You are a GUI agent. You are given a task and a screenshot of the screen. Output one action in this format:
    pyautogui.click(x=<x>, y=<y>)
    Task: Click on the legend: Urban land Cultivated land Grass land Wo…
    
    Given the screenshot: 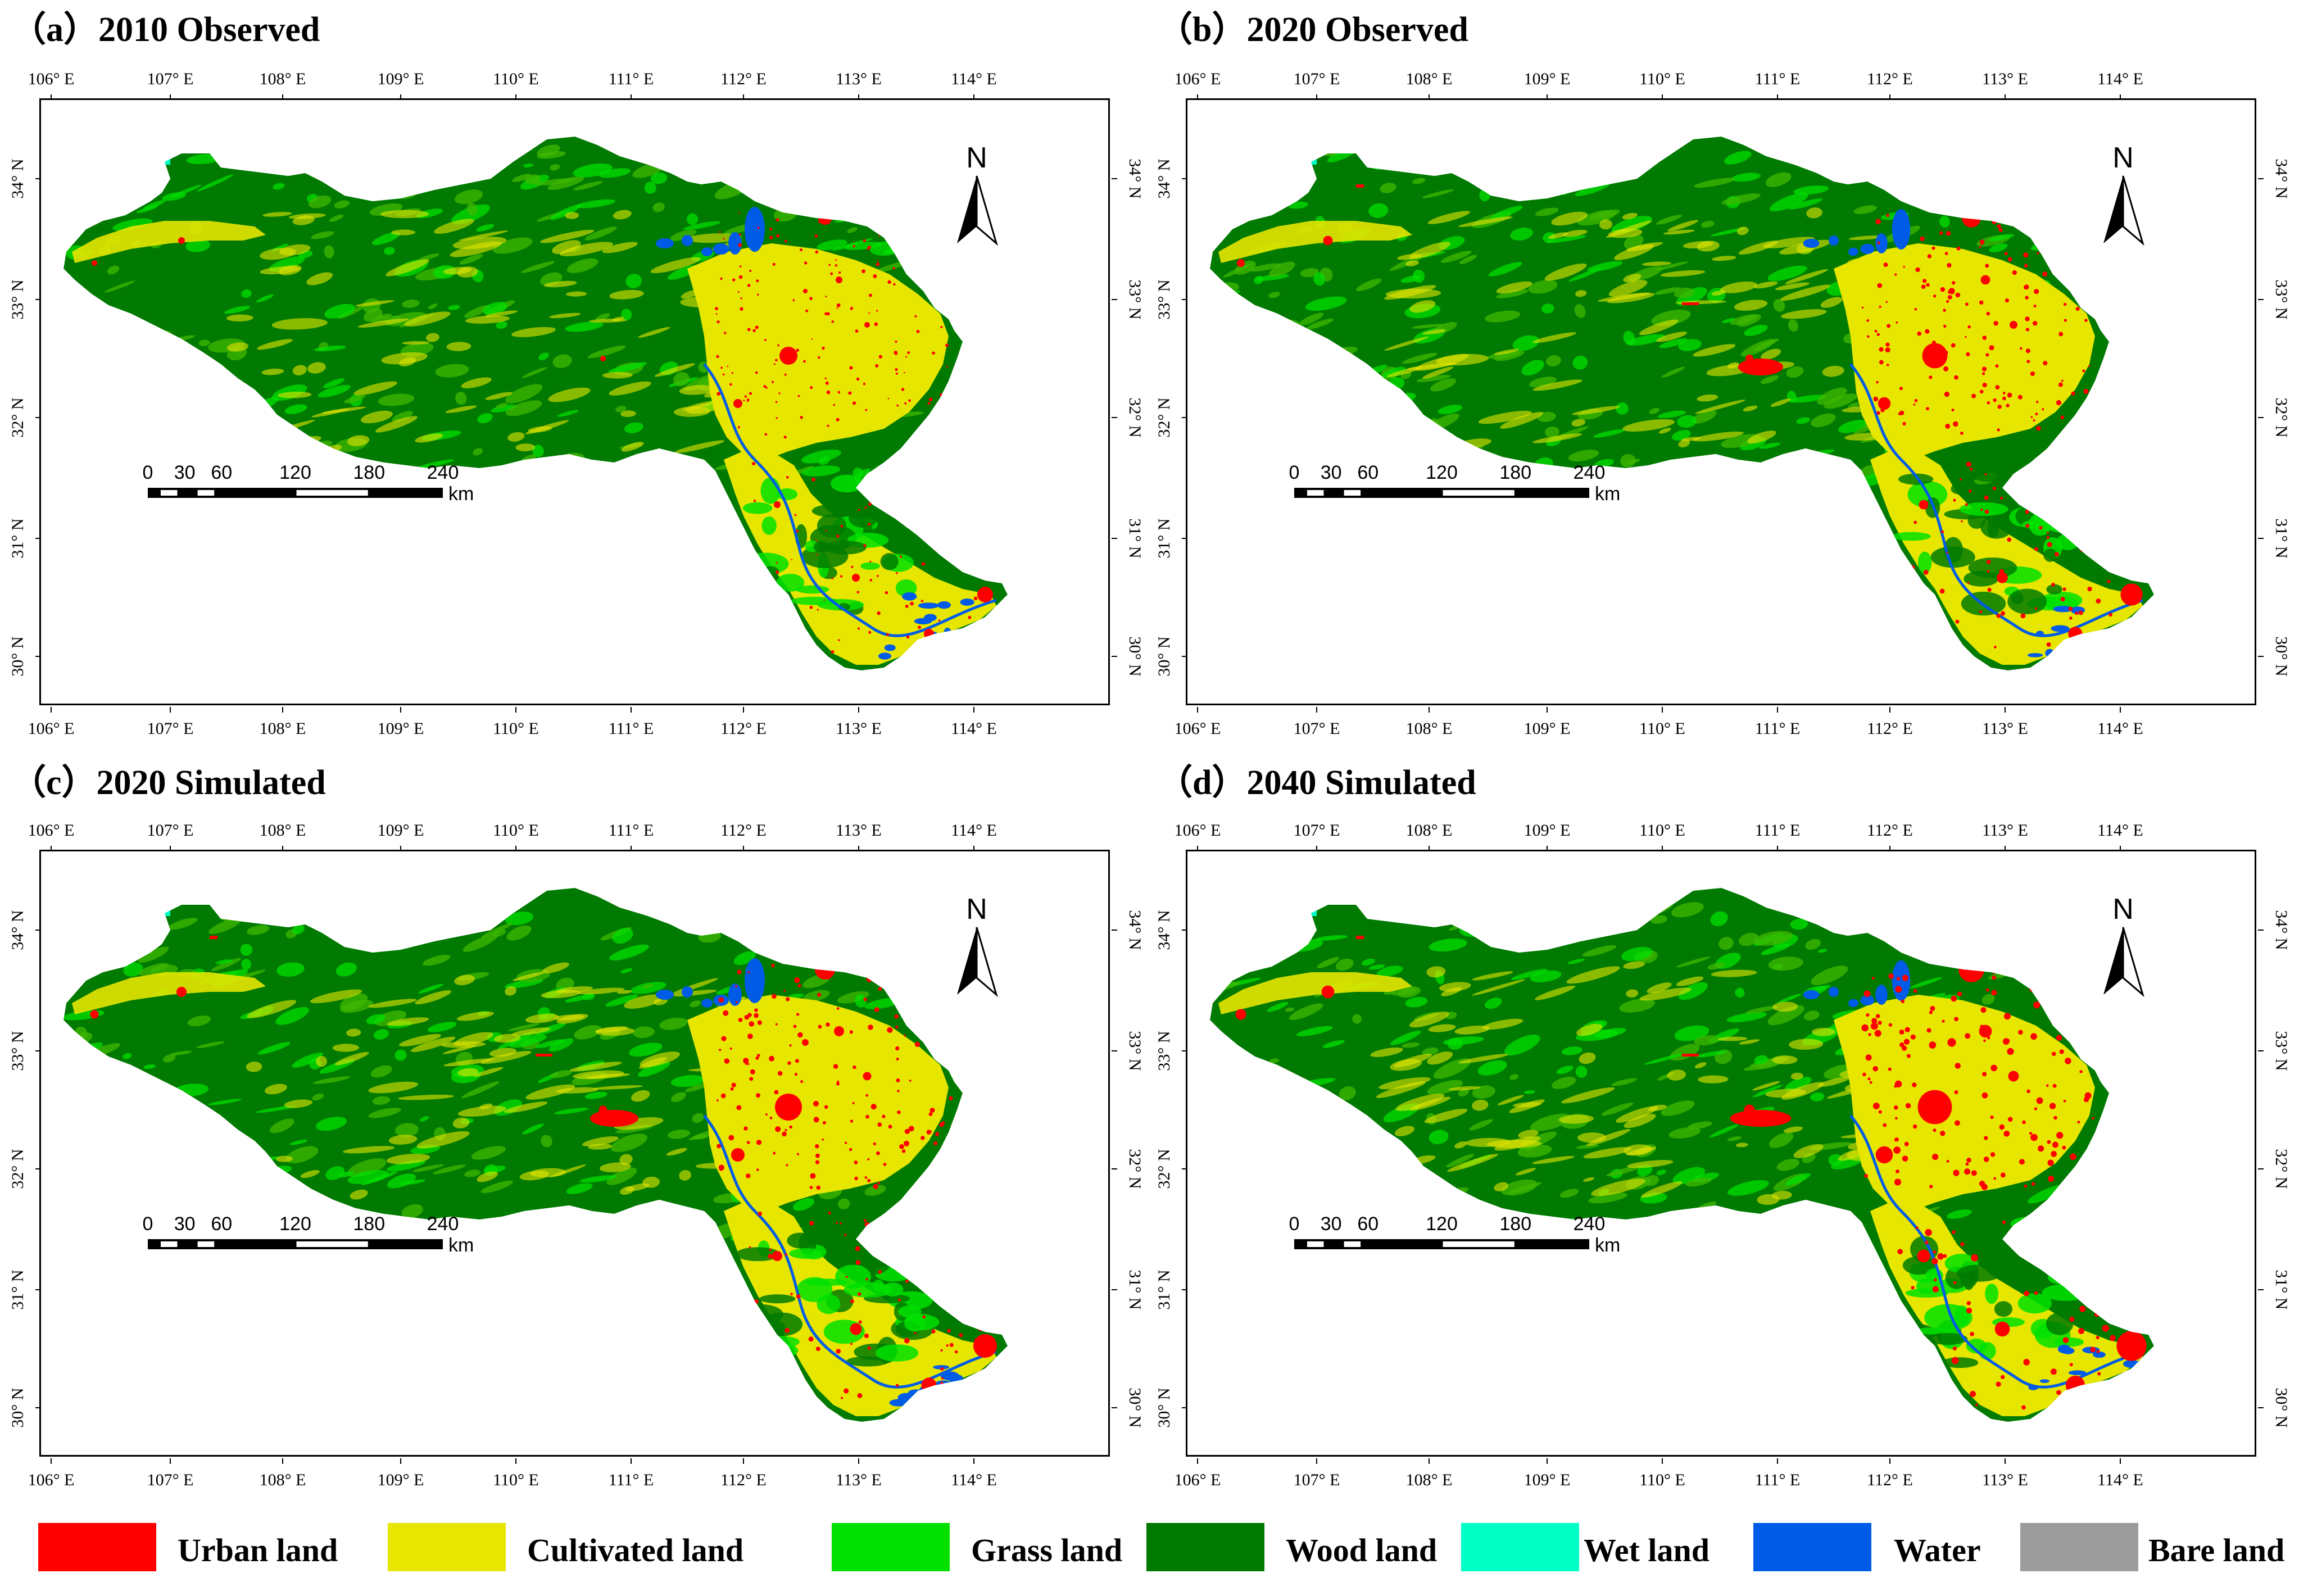 What is the action you would take?
    pyautogui.click(x=1149, y=1551)
    